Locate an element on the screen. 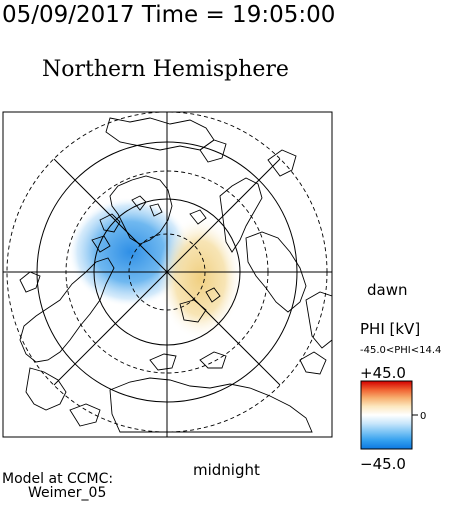  datetime-title: 05/09/2017 Time = 19:05:00 is located at coordinates (168, 15).